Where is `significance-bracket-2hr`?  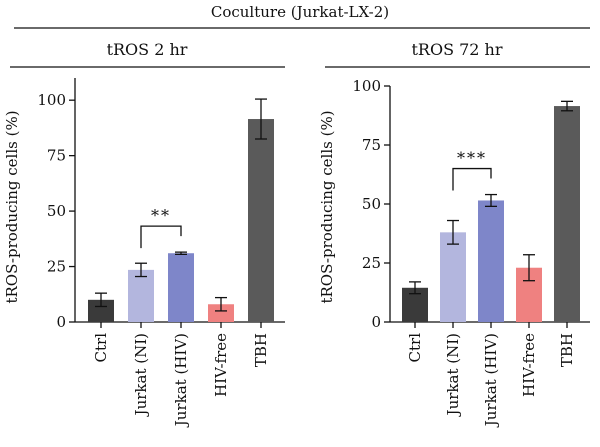
significance-bracket-2hr is located at coordinates (161, 237).